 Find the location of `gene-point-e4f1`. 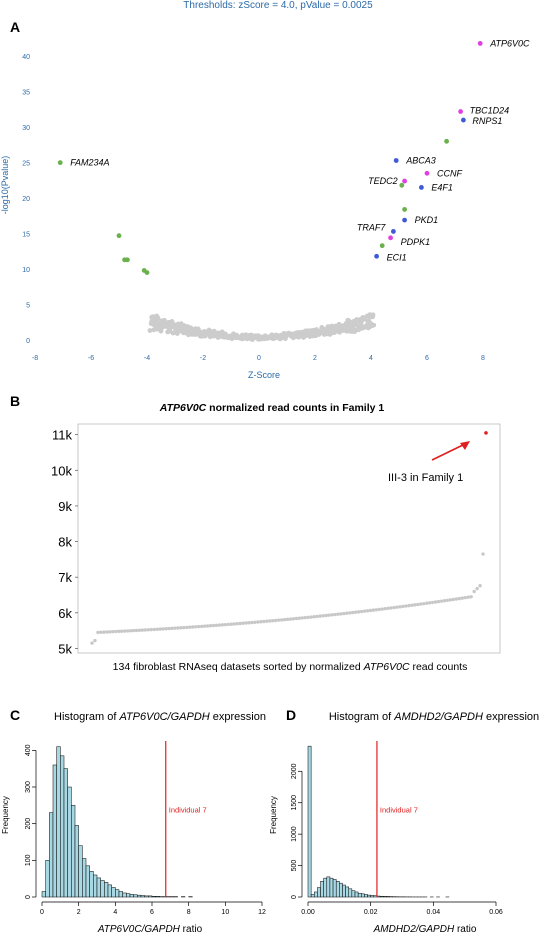

gene-point-e4f1 is located at coordinates (421, 187).